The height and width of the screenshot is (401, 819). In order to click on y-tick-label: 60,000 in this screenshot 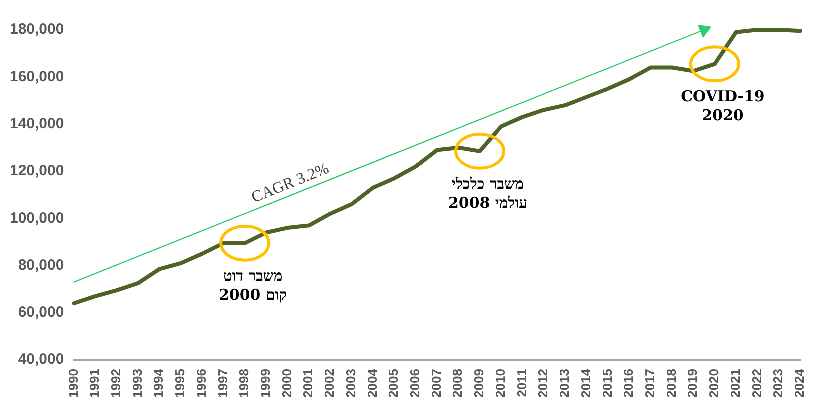, I will do `click(41, 313)`.